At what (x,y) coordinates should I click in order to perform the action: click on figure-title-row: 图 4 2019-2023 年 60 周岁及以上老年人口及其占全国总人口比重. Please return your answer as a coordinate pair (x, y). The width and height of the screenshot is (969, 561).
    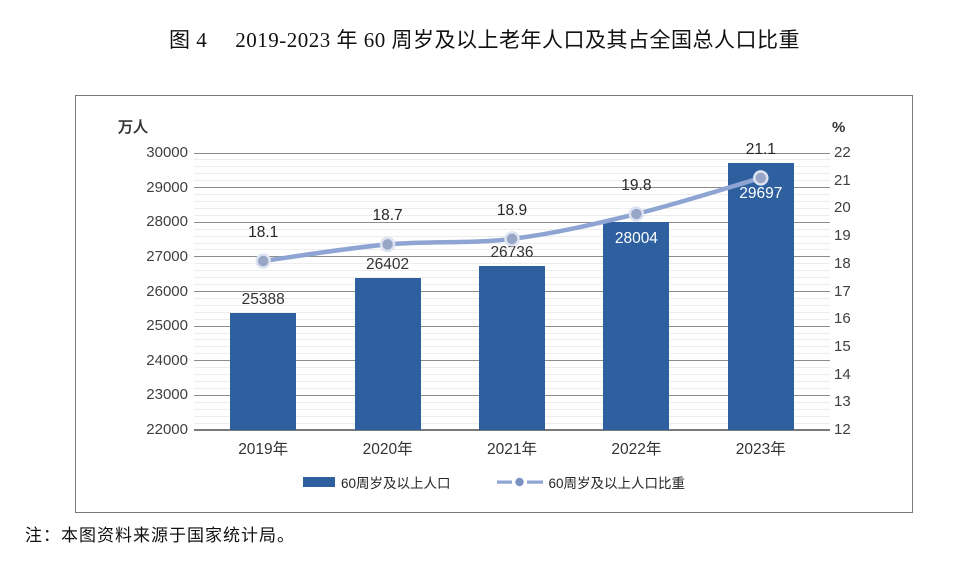
    Looking at the image, I should click on (484, 39).